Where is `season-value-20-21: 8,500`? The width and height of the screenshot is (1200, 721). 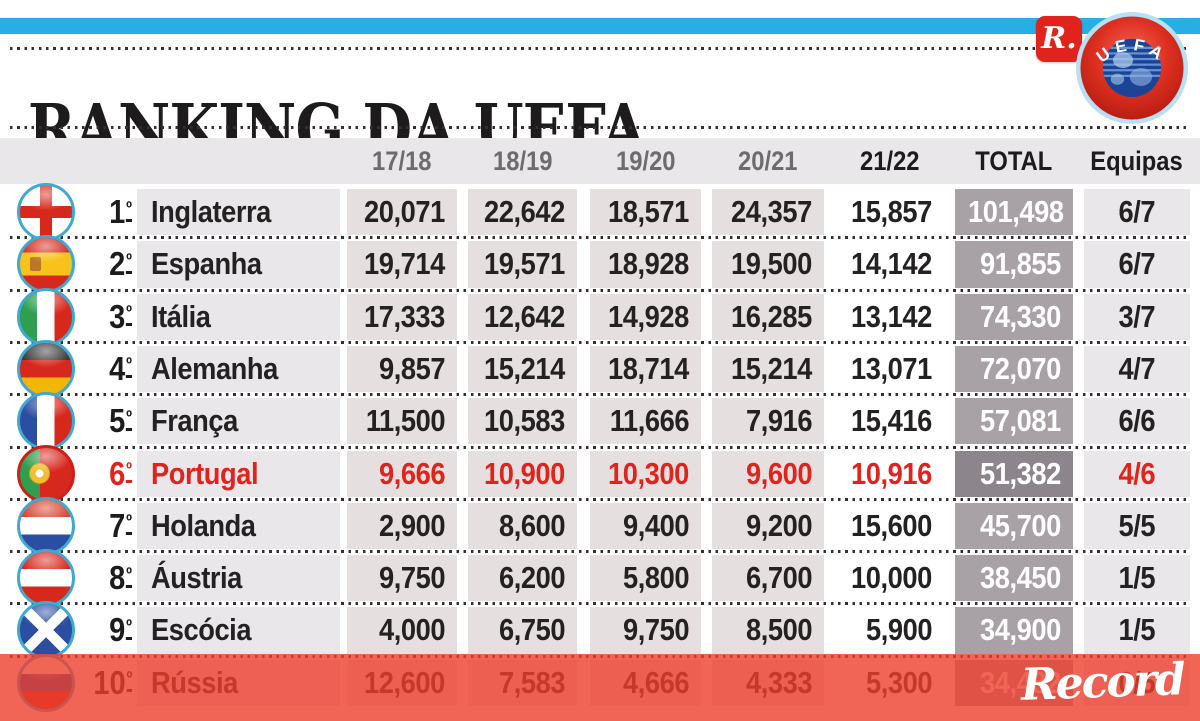 season-value-20-21: 8,500 is located at coordinates (779, 630).